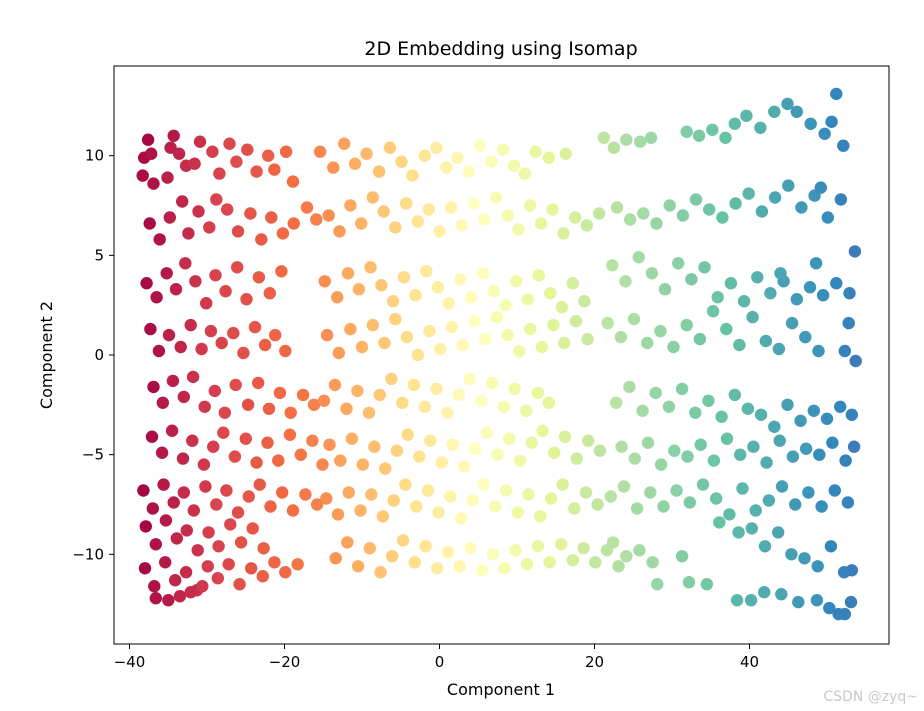  What do you see at coordinates (500, 49) in the screenshot?
I see `chart-title: 2D Embedding using Isomap` at bounding box center [500, 49].